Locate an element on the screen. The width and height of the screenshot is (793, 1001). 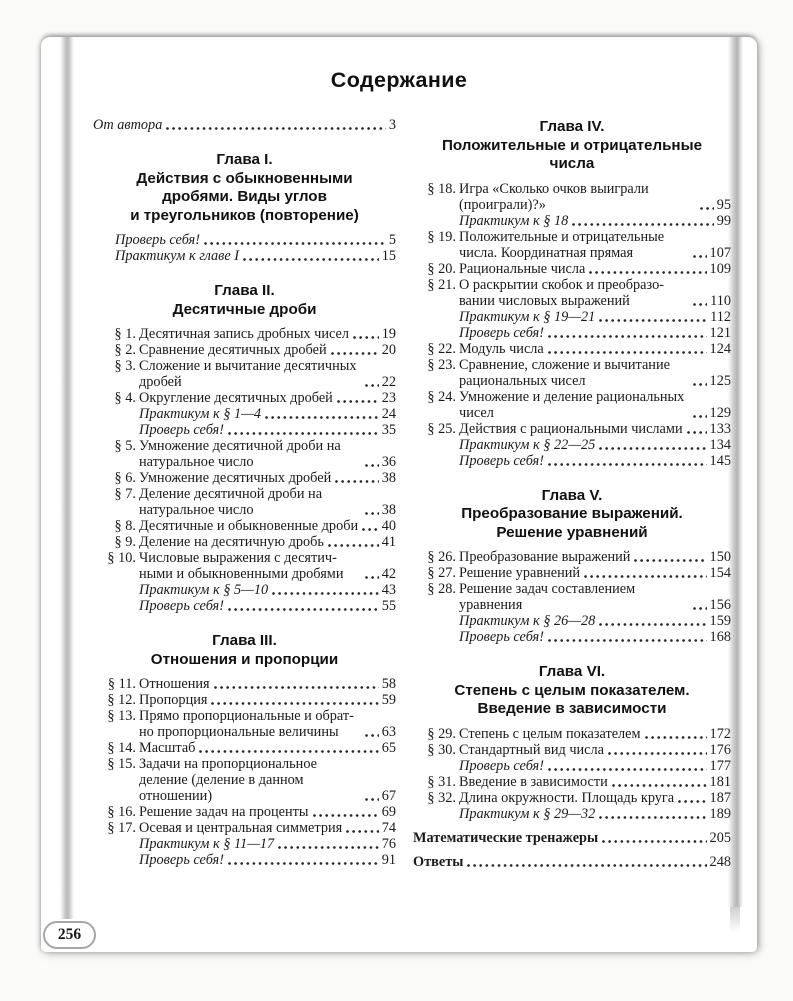
entry-label: § 12. is located at coordinates (121, 700).